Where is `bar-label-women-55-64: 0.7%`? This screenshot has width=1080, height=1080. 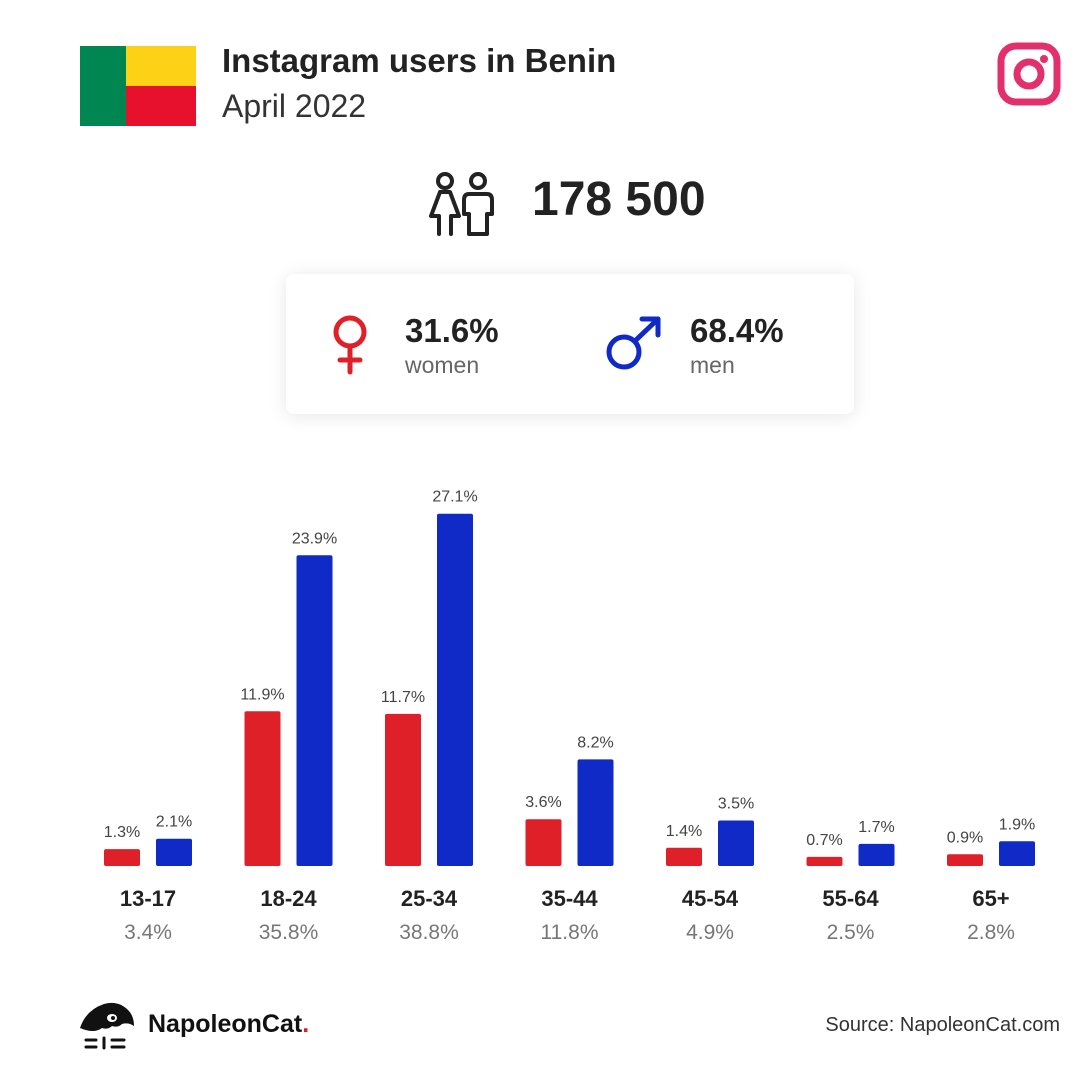 bar-label-women-55-64: 0.7% is located at coordinates (824, 840).